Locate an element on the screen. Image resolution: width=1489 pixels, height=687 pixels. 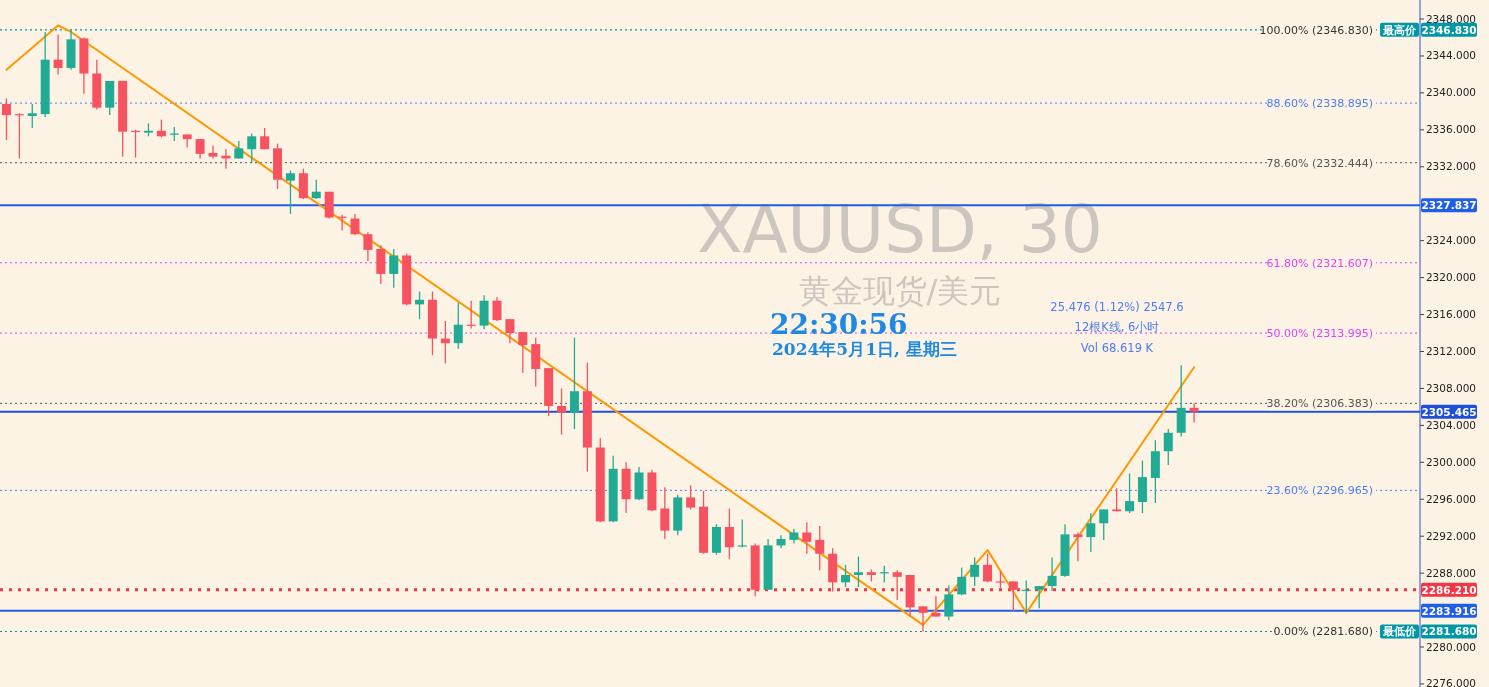
annotation: 38.20% (2306.383) is located at coordinates (1319, 404).